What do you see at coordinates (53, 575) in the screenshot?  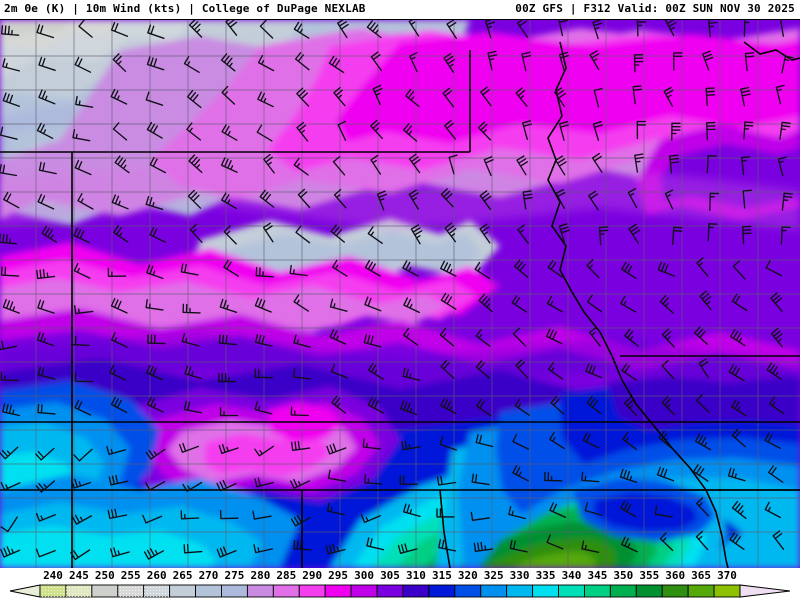 I see `colorbar-tick-label: 240` at bounding box center [53, 575].